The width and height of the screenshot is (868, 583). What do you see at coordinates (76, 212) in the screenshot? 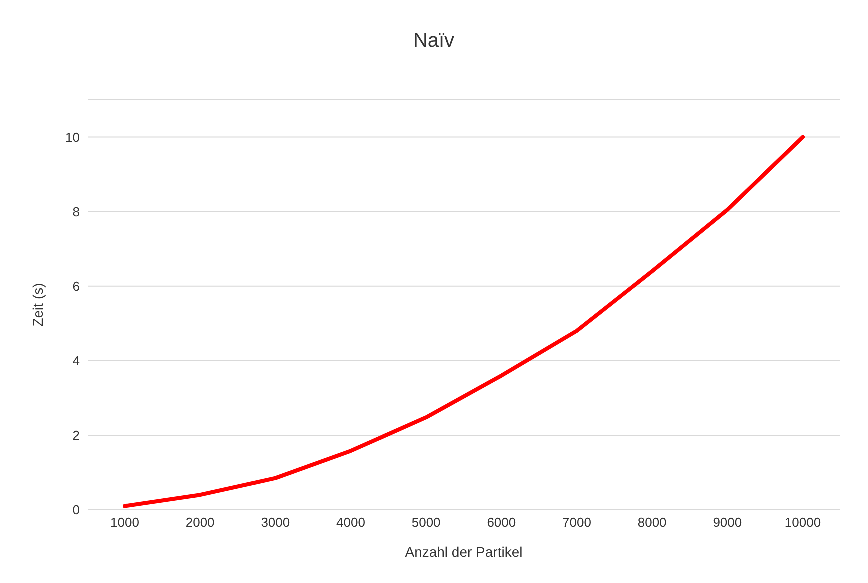
I see `y-tick-label: 8` at bounding box center [76, 212].